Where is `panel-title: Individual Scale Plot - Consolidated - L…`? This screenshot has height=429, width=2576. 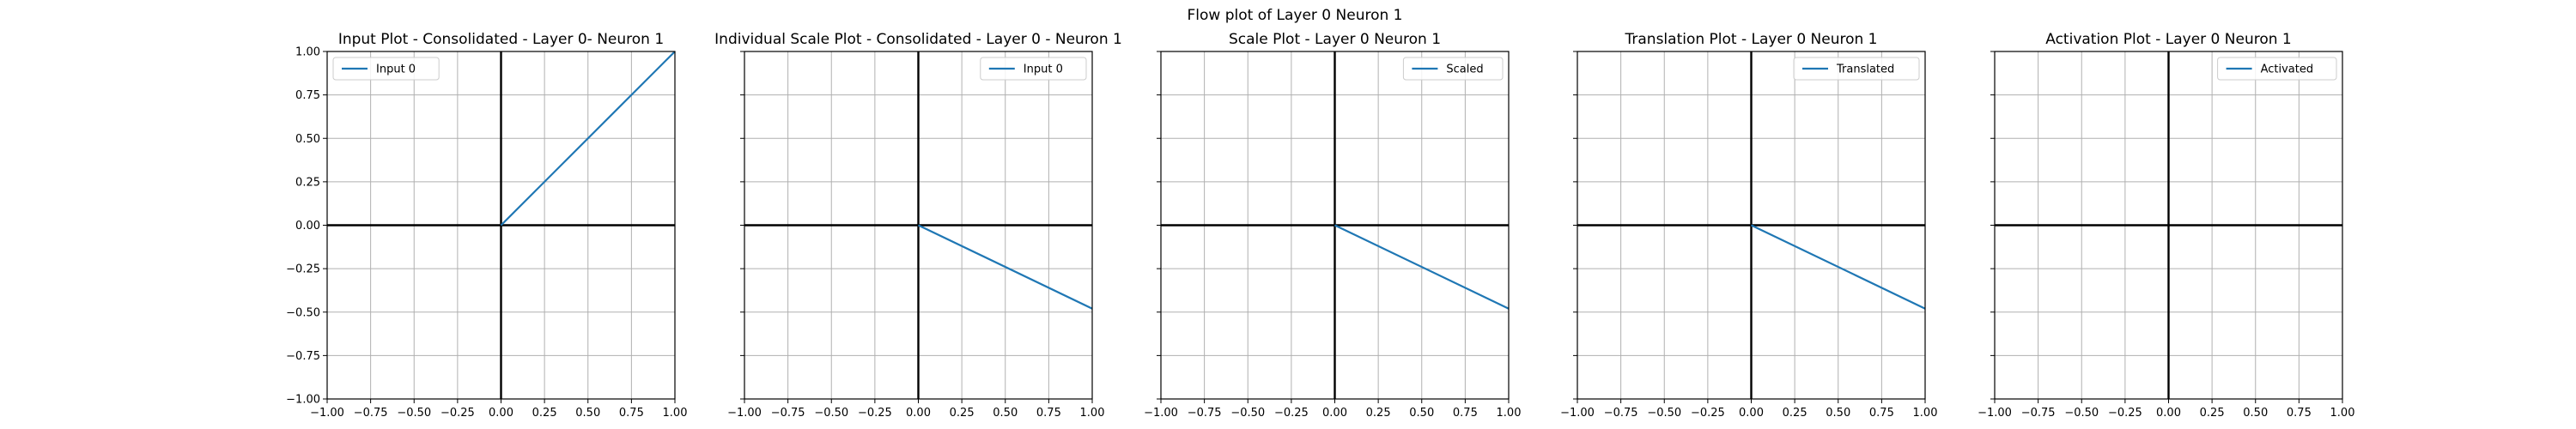 panel-title: Individual Scale Plot - Consolidated - L… is located at coordinates (918, 39).